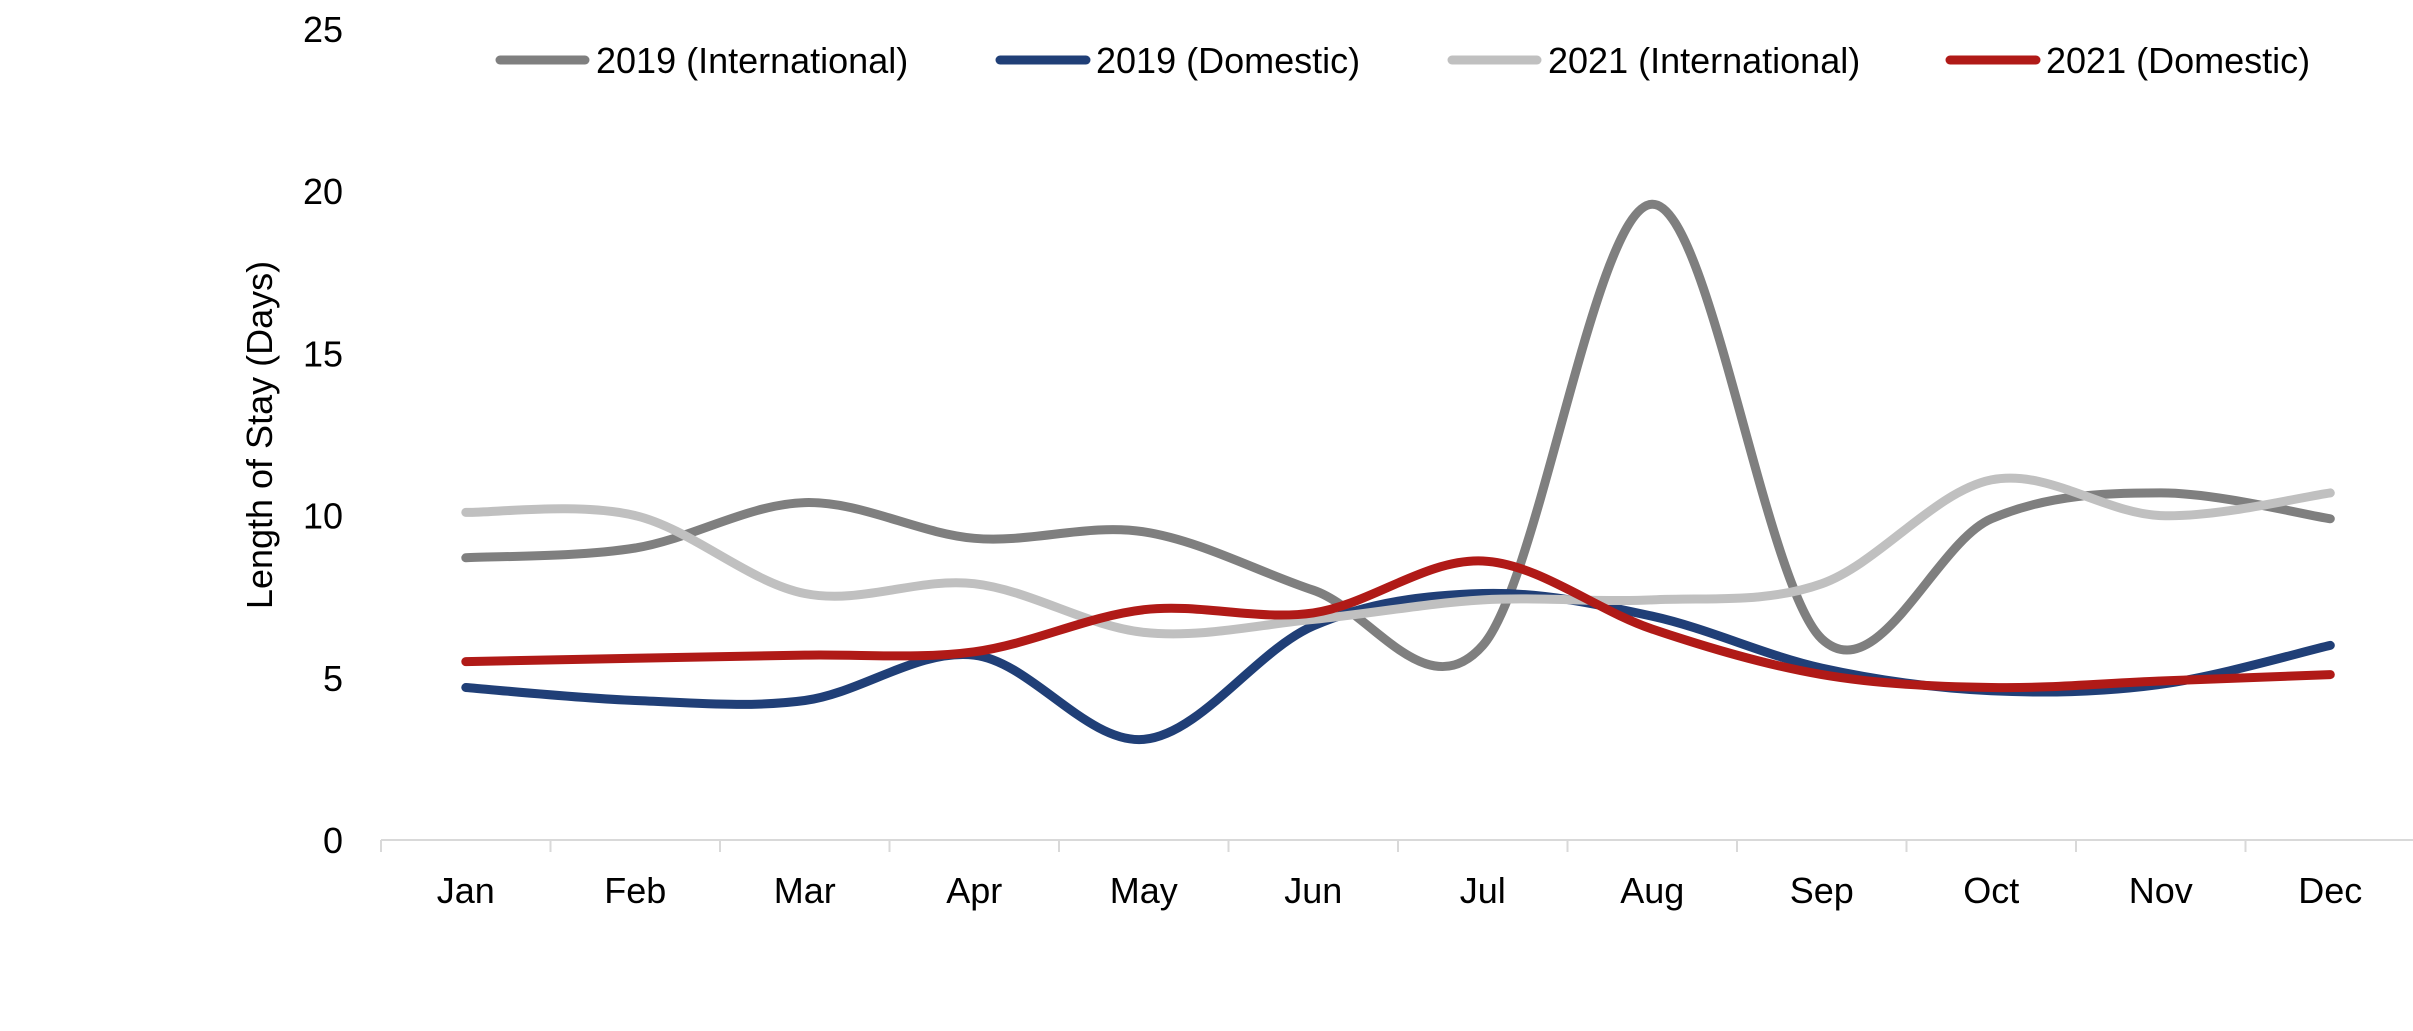  I want to click on legend-label: 2021 (Domestic), so click(2178, 60).